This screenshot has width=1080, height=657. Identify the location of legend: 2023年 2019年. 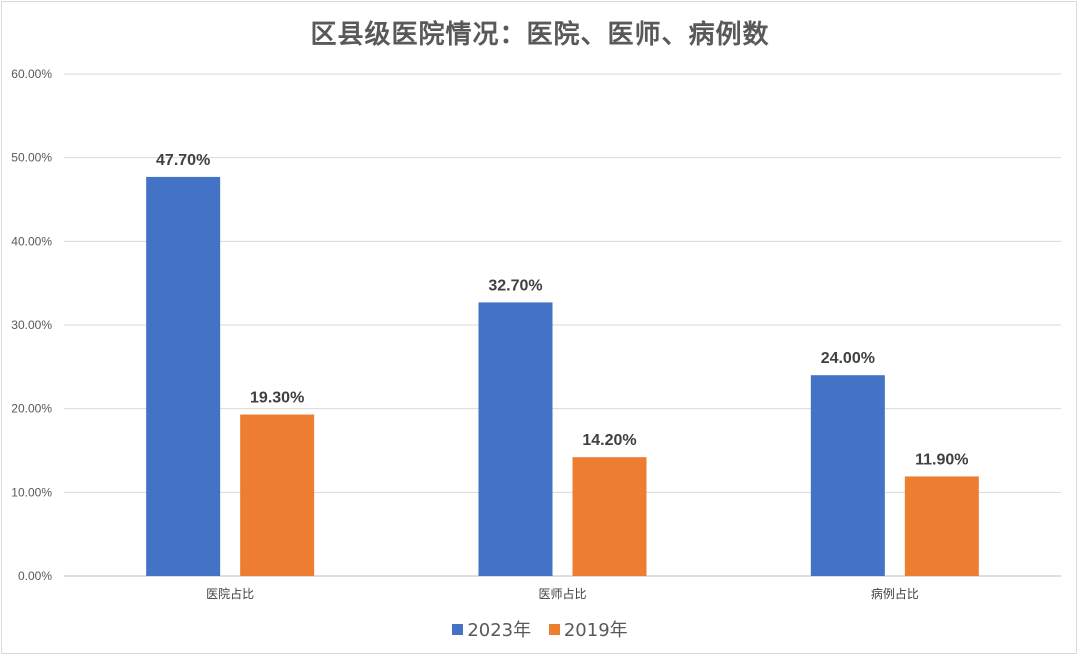
(540, 629).